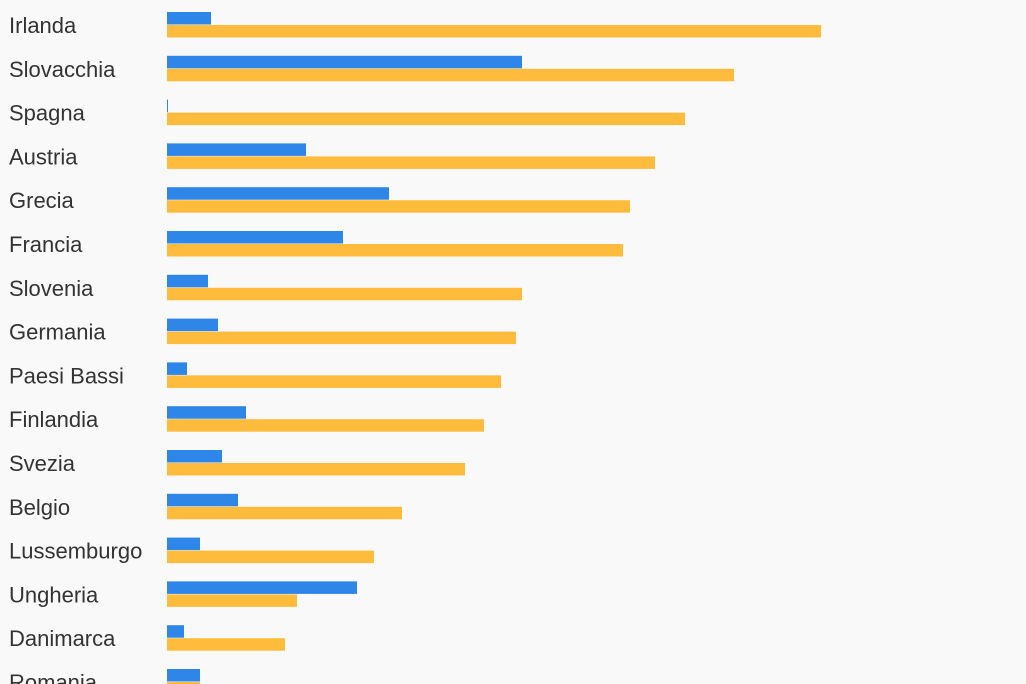 The image size is (1026, 684). What do you see at coordinates (262, 587) in the screenshot?
I see `bar-blue-ungheria` at bounding box center [262, 587].